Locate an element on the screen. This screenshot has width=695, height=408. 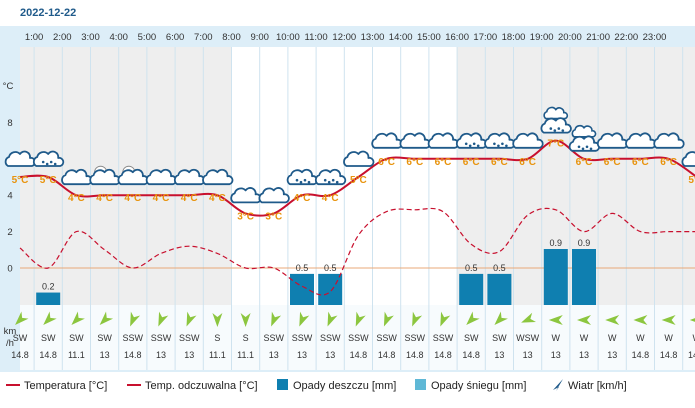
y-tick-label: 8 is located at coordinates (9, 123).